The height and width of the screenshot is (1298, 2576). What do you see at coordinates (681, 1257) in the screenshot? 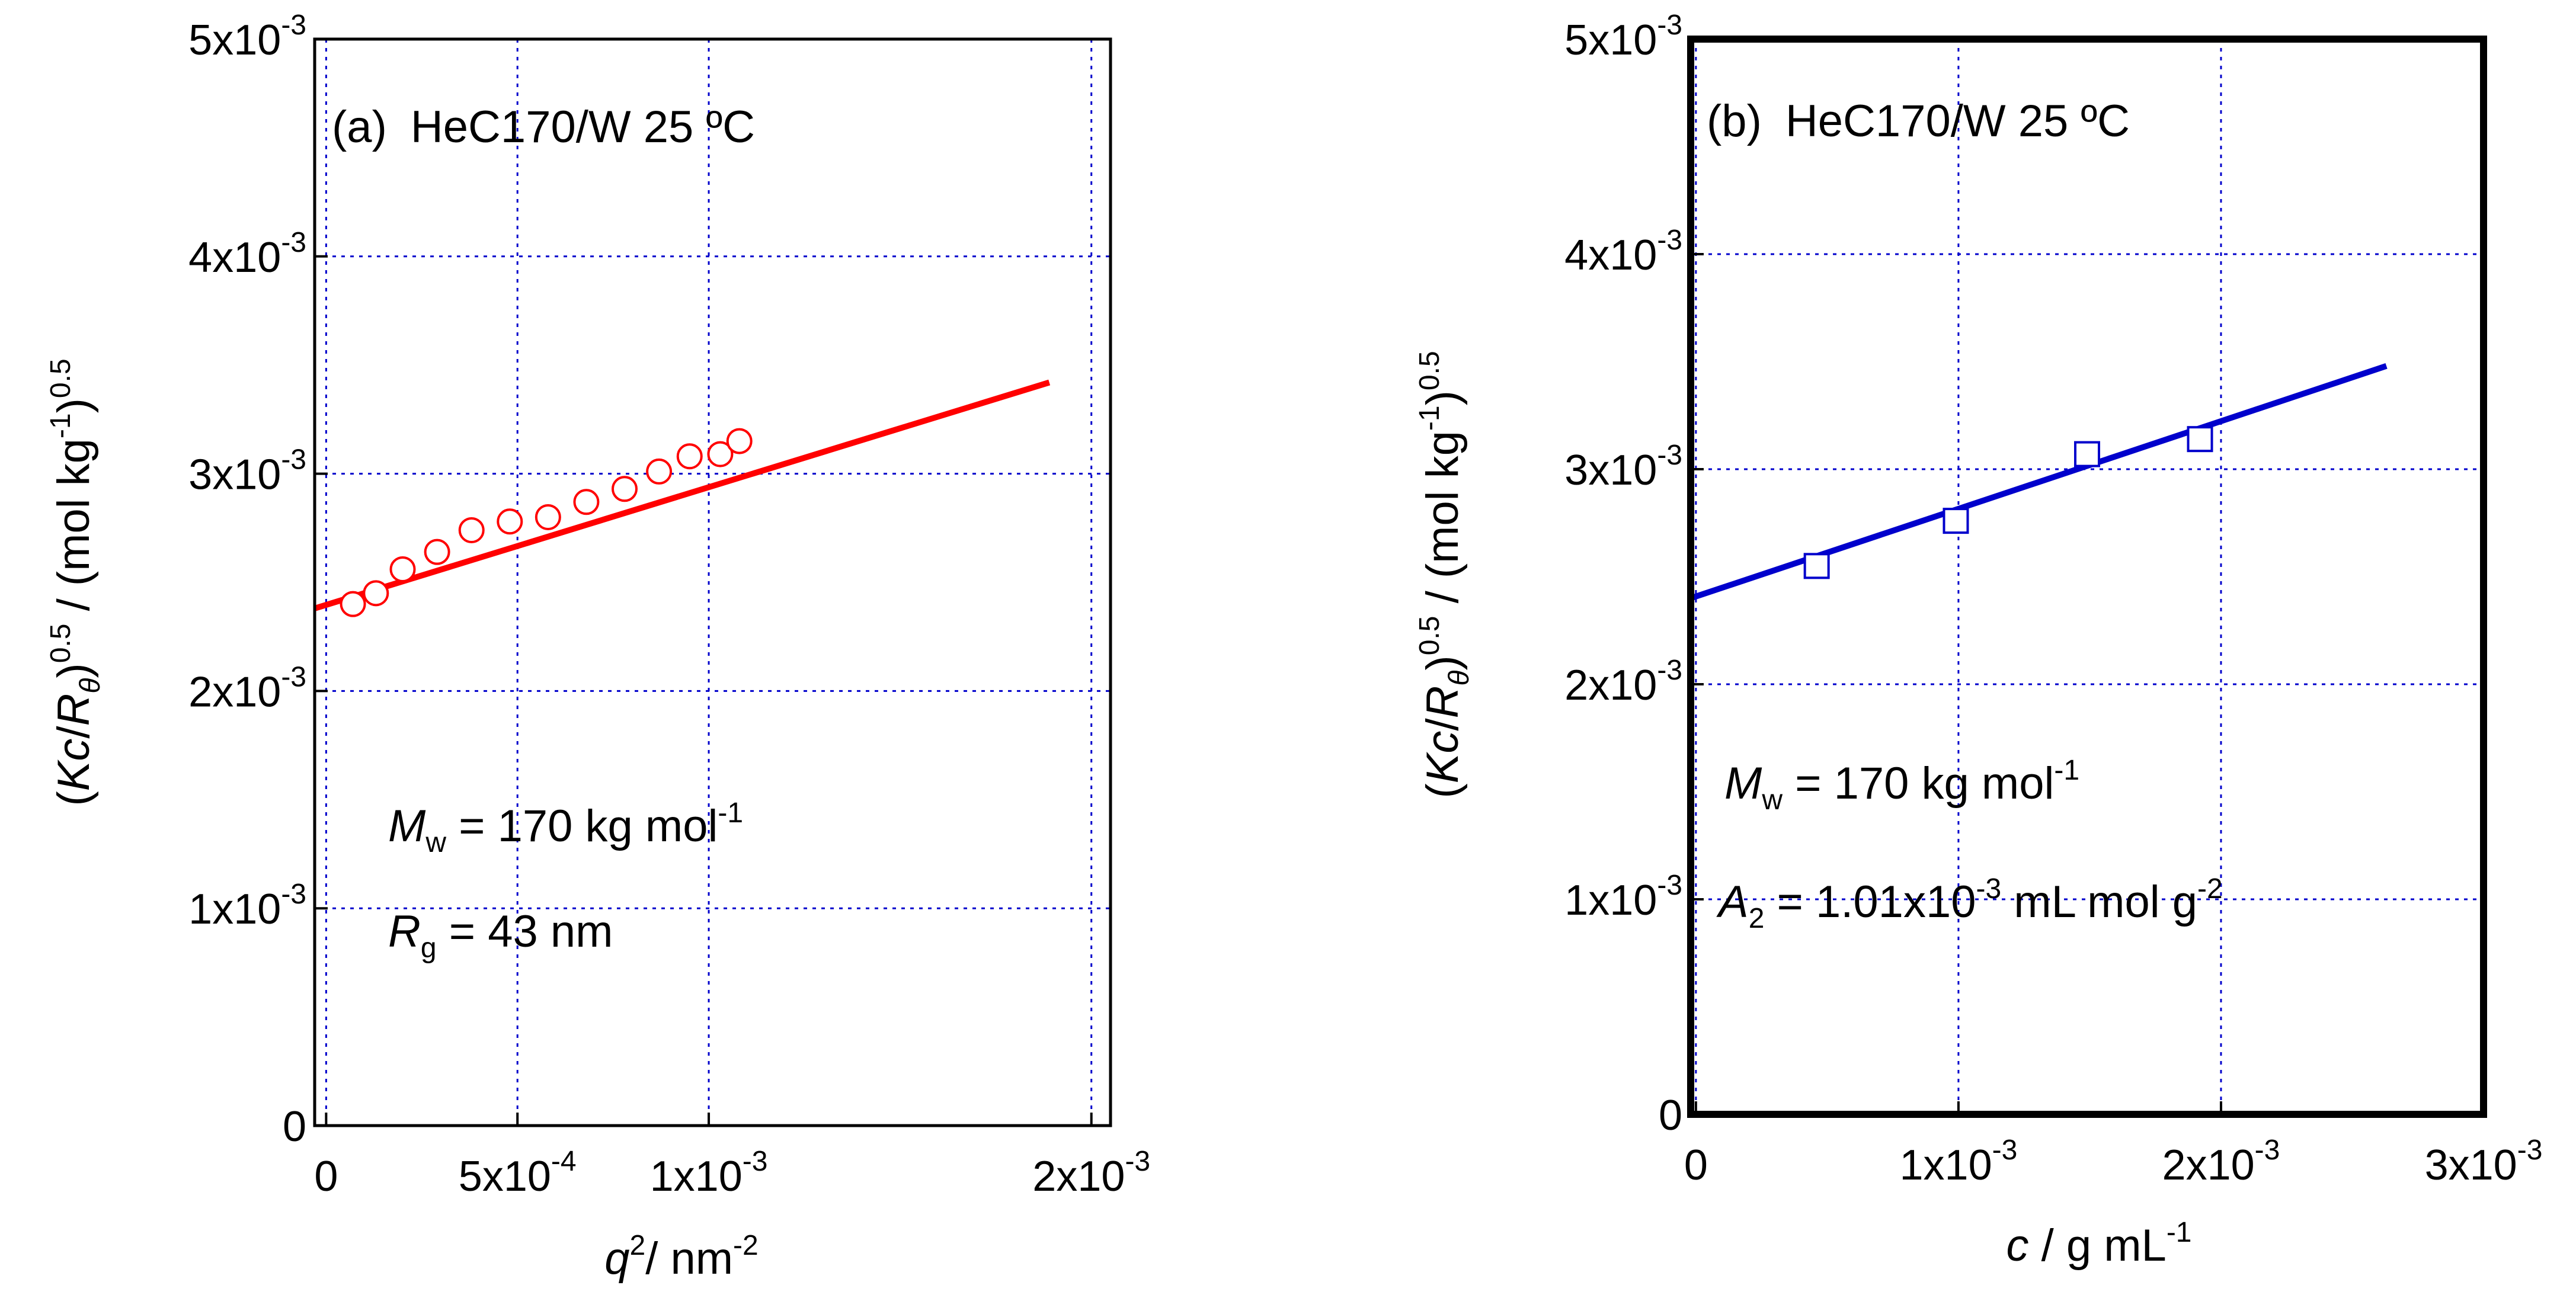
I see `x-axis-label: q2/ nm-2` at bounding box center [681, 1257].